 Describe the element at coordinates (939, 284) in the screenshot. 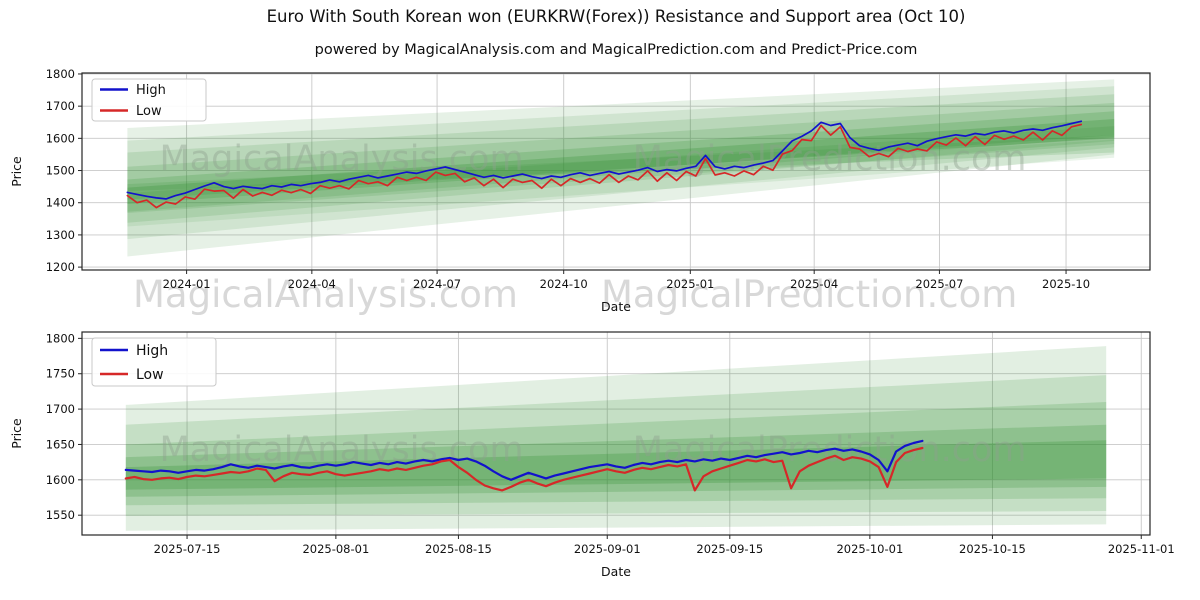

I see `x-tick-label: 2025-07` at that location.